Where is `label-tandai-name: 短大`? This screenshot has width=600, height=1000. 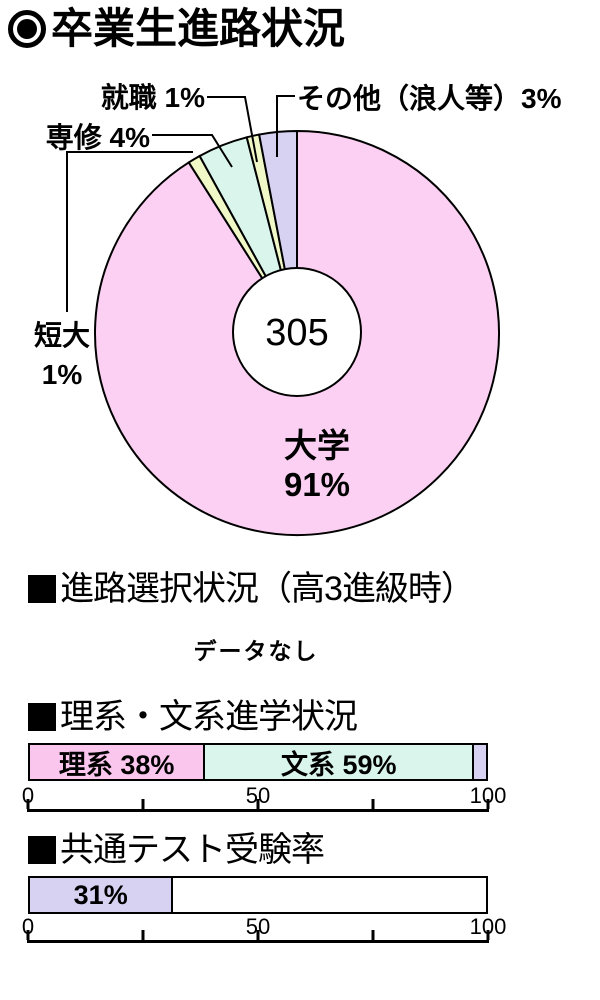 label-tandai-name: 短大 is located at coordinates (62, 335).